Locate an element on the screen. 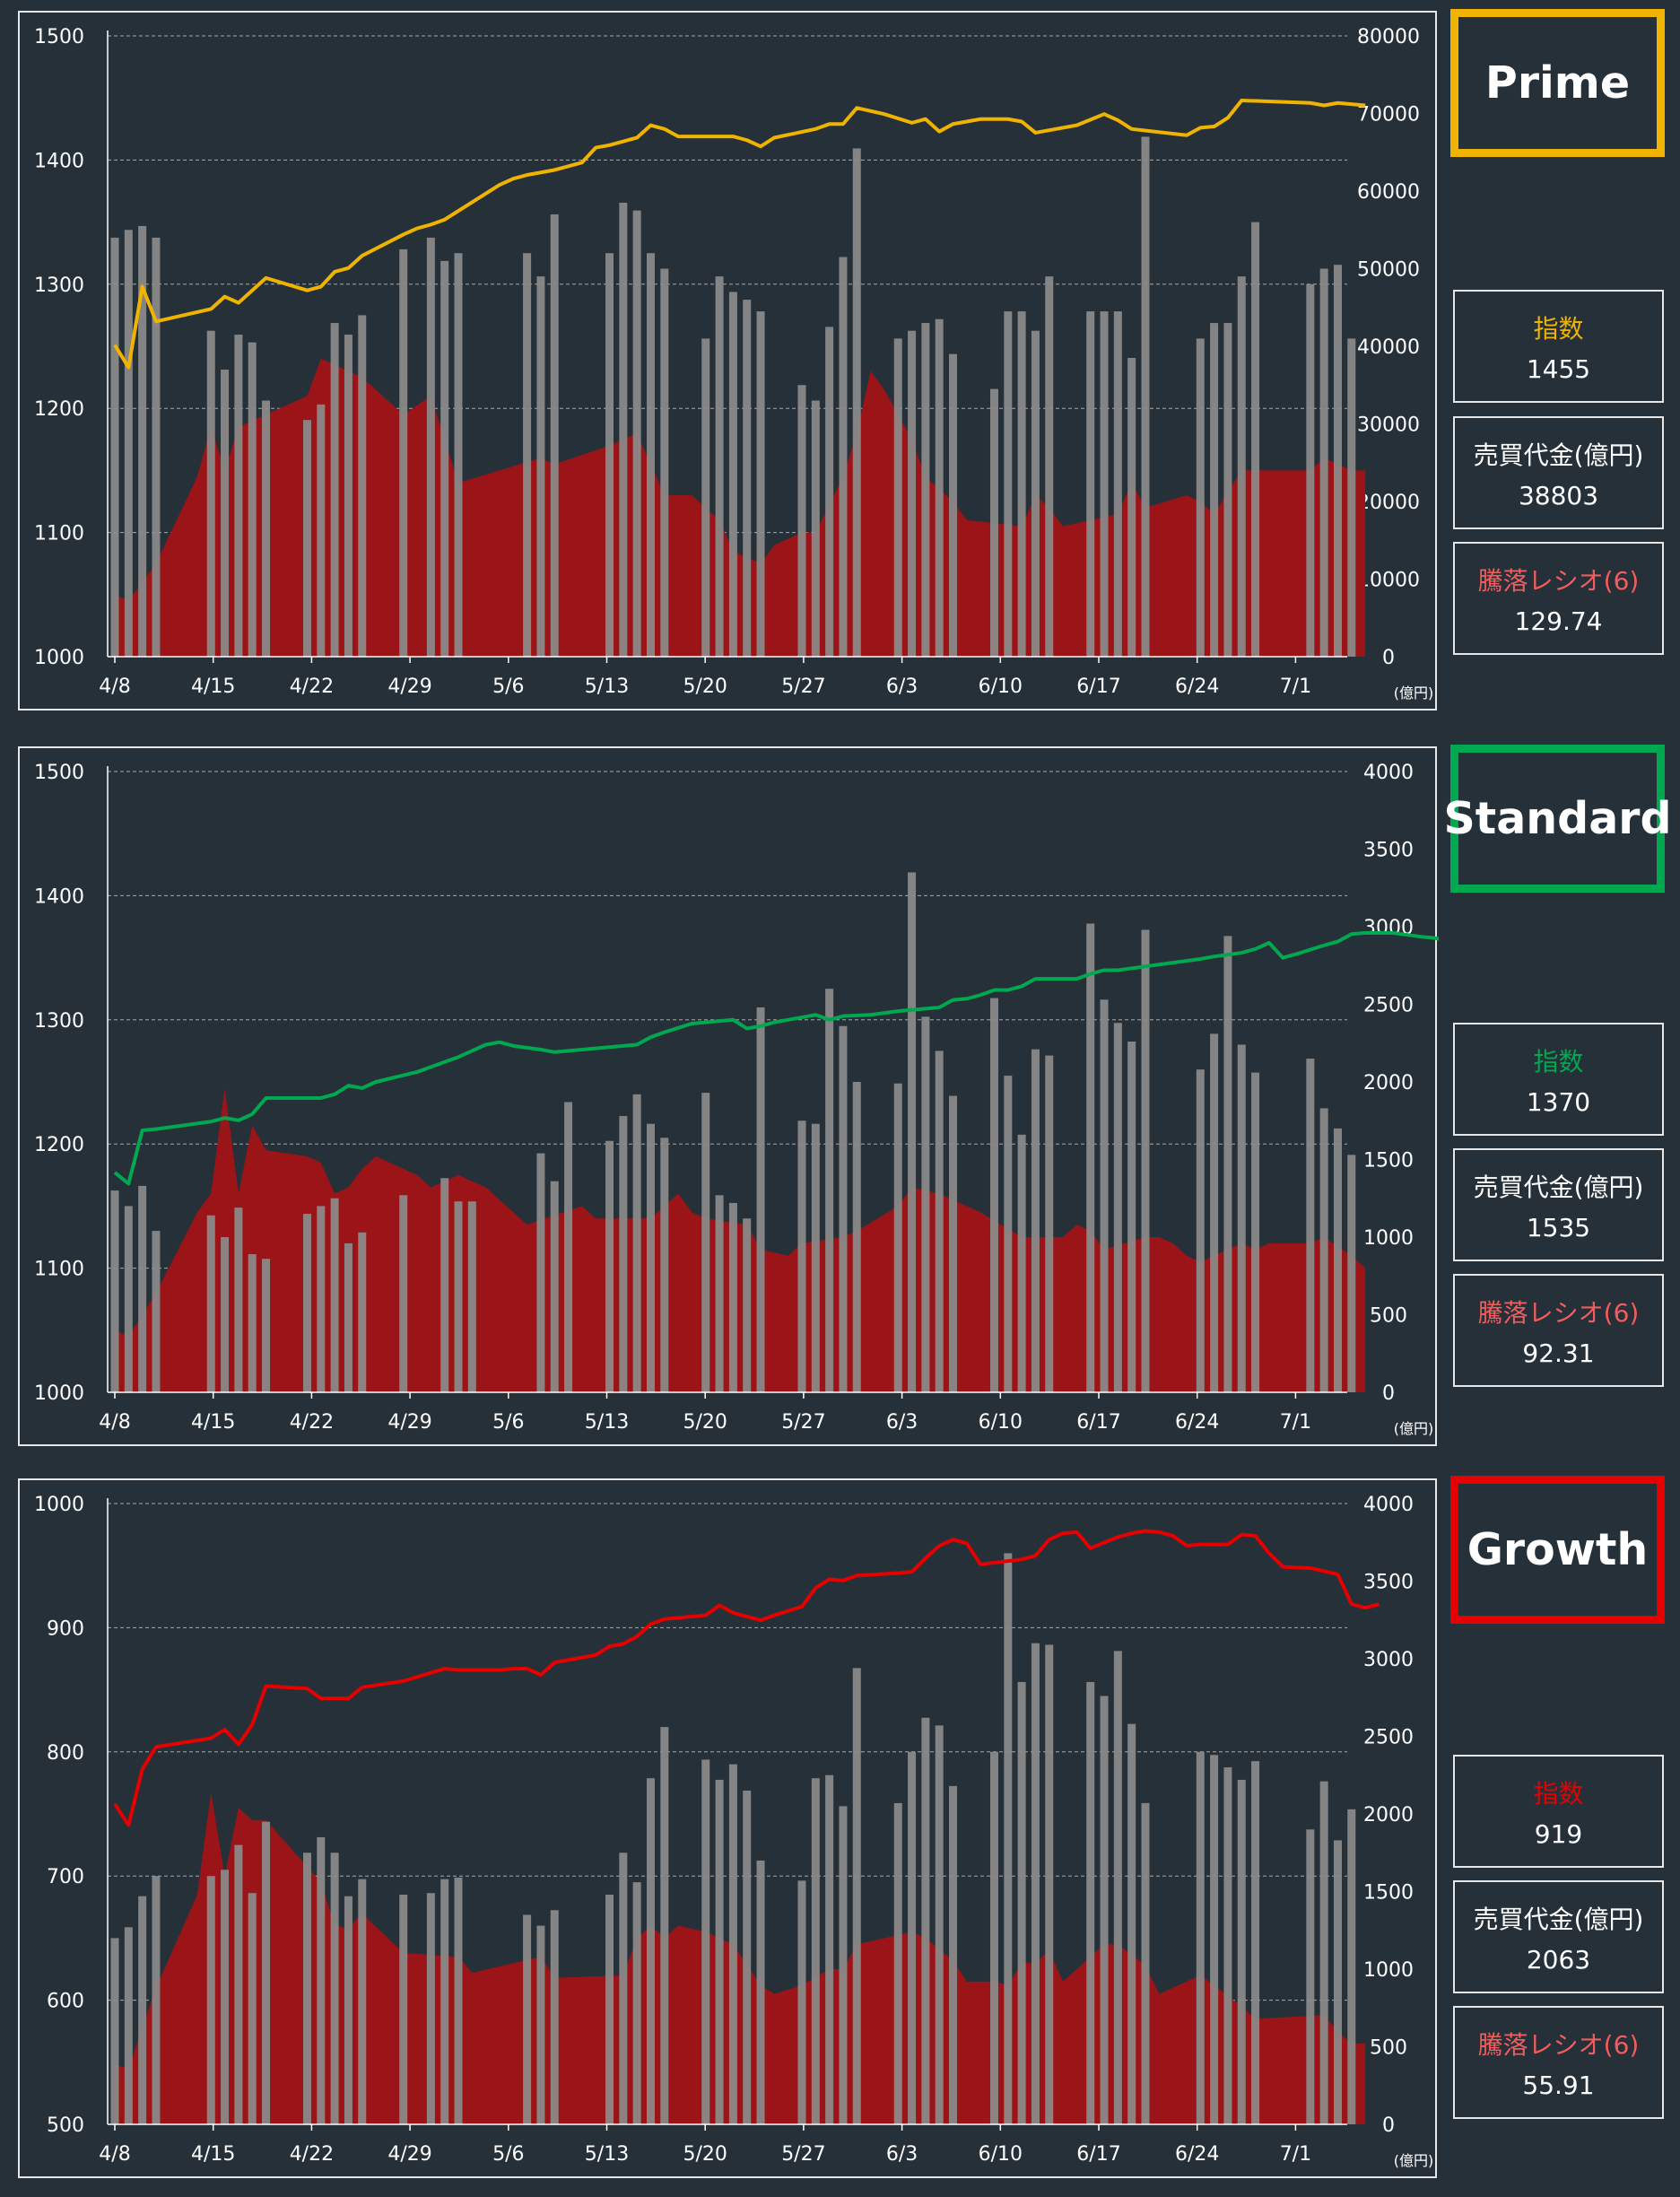 This screenshot has height=2197, width=1680. growth-title: Growth is located at coordinates (1558, 1549).